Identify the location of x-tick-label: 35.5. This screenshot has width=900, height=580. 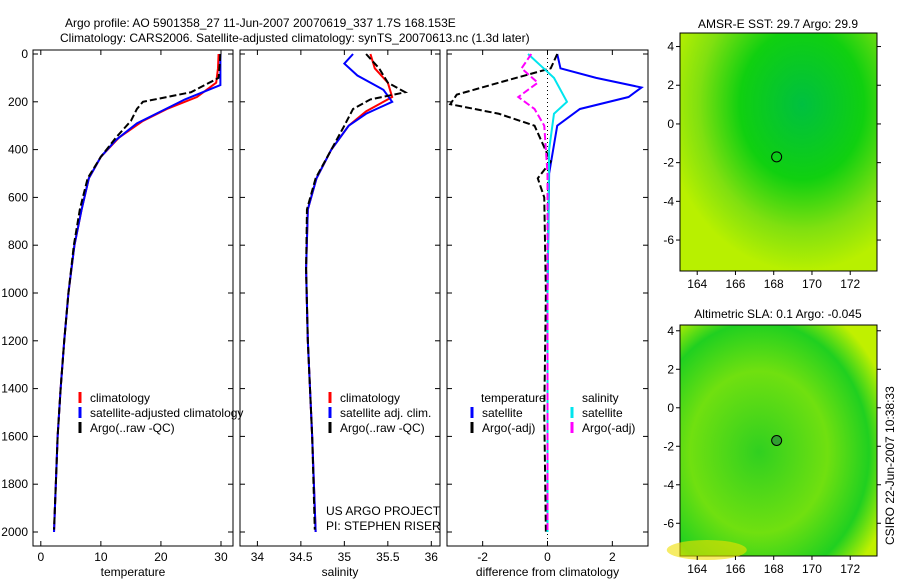
(388, 557).